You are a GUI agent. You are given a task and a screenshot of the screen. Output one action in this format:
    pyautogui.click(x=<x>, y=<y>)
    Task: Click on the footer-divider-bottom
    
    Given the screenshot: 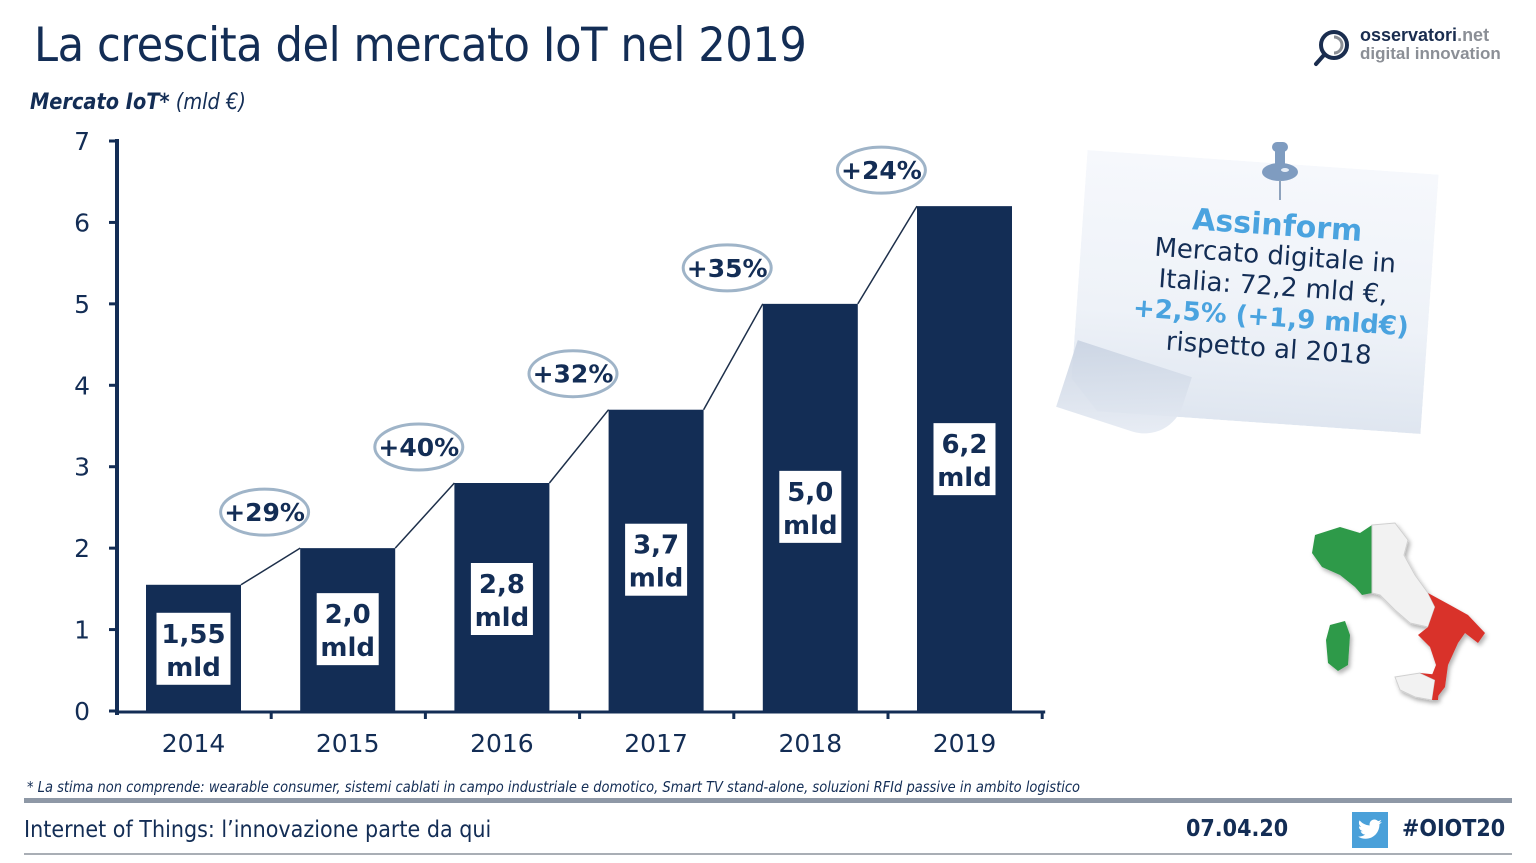 What is the action you would take?
    pyautogui.click(x=768, y=854)
    